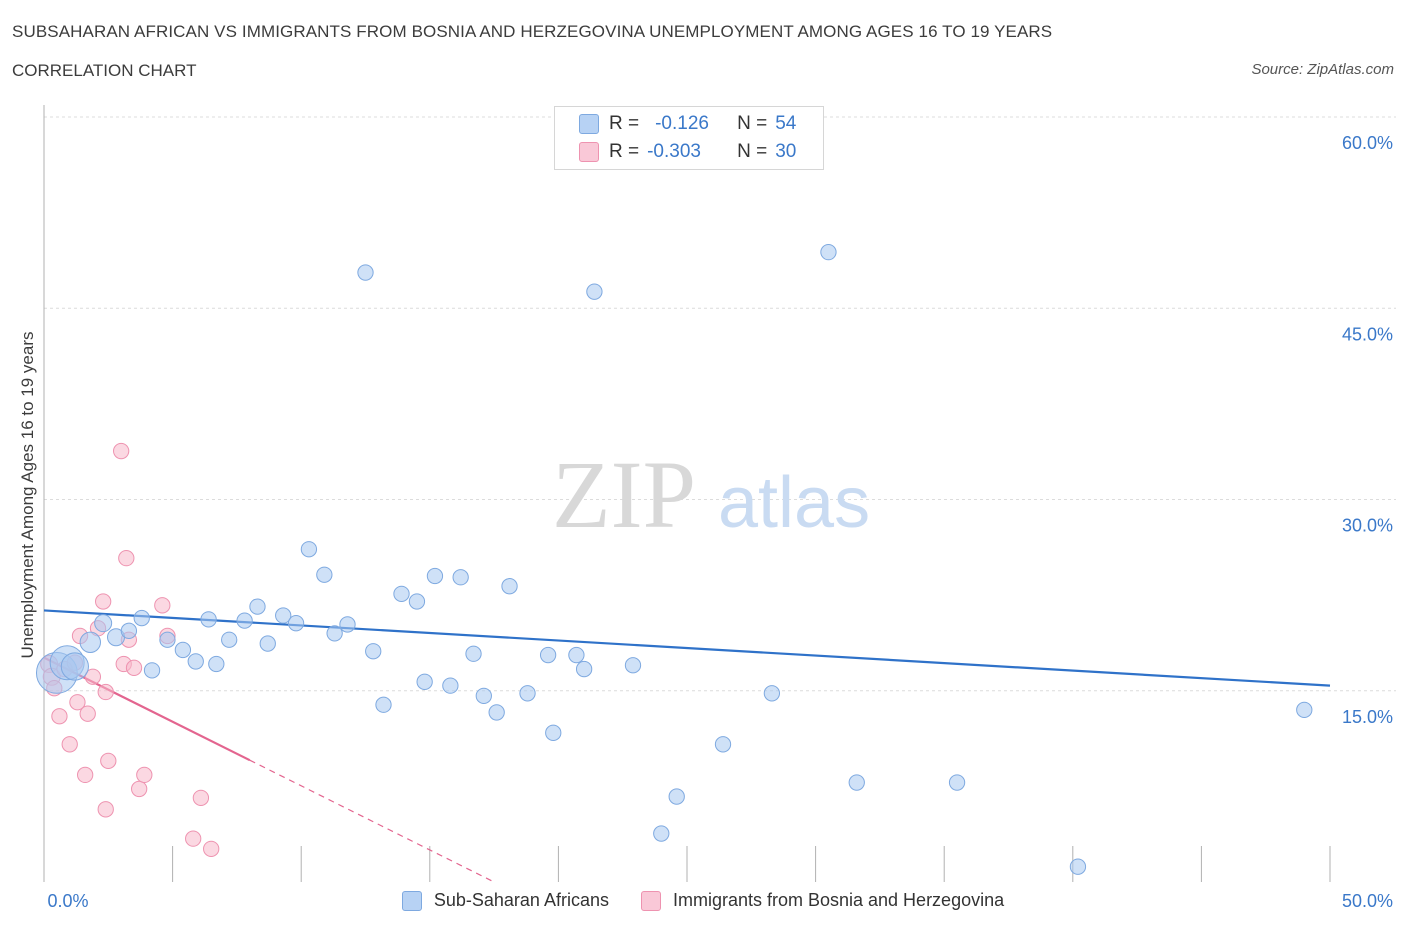  Describe the element at coordinates (372, 821) in the screenshot. I see `bosnia-trend-extension` at that location.